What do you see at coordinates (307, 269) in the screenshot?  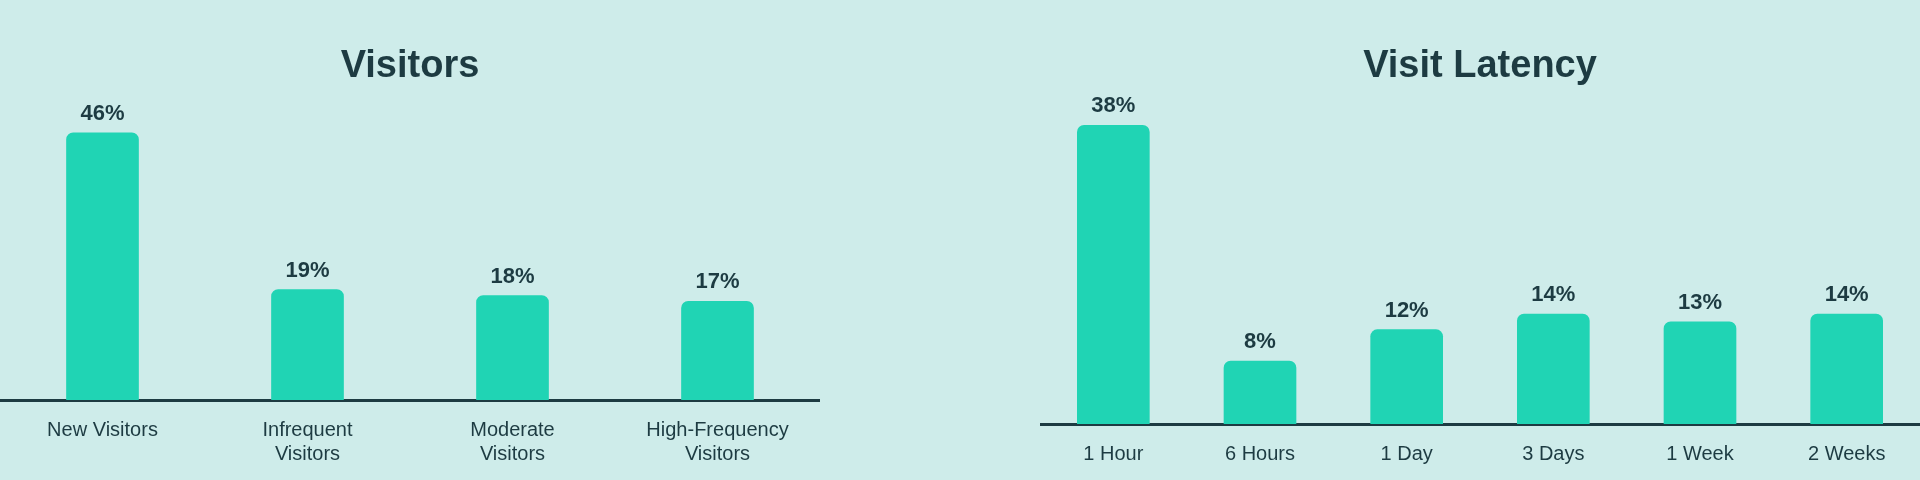 I see `data-label: 19%` at bounding box center [307, 269].